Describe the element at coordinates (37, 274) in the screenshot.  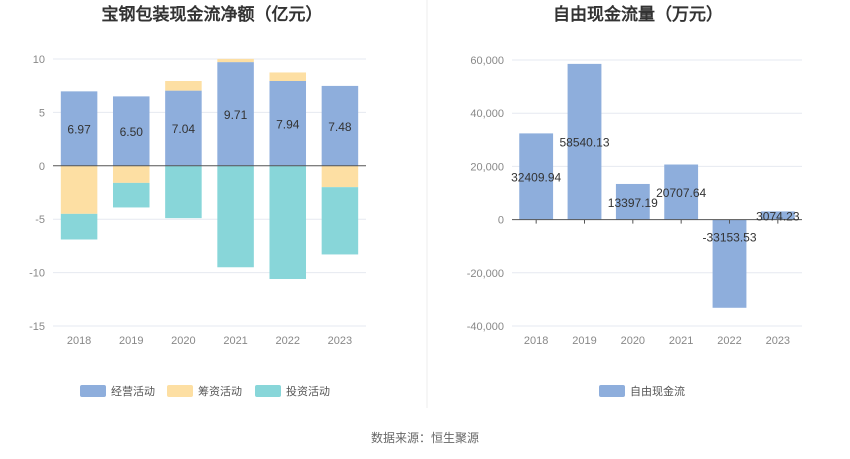
I see `left-y-tick-label: -10` at that location.